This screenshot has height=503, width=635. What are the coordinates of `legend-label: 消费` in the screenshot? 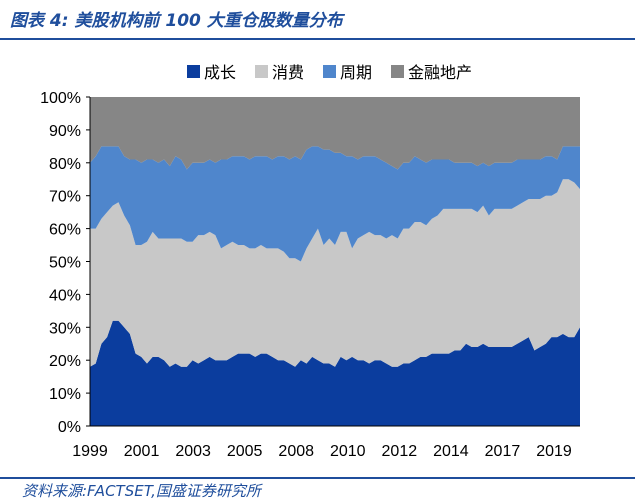 It's located at (288, 72).